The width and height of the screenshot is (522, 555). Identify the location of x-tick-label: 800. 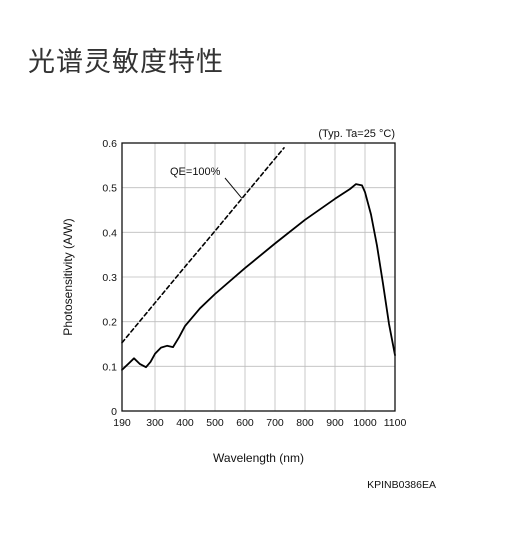
(305, 423).